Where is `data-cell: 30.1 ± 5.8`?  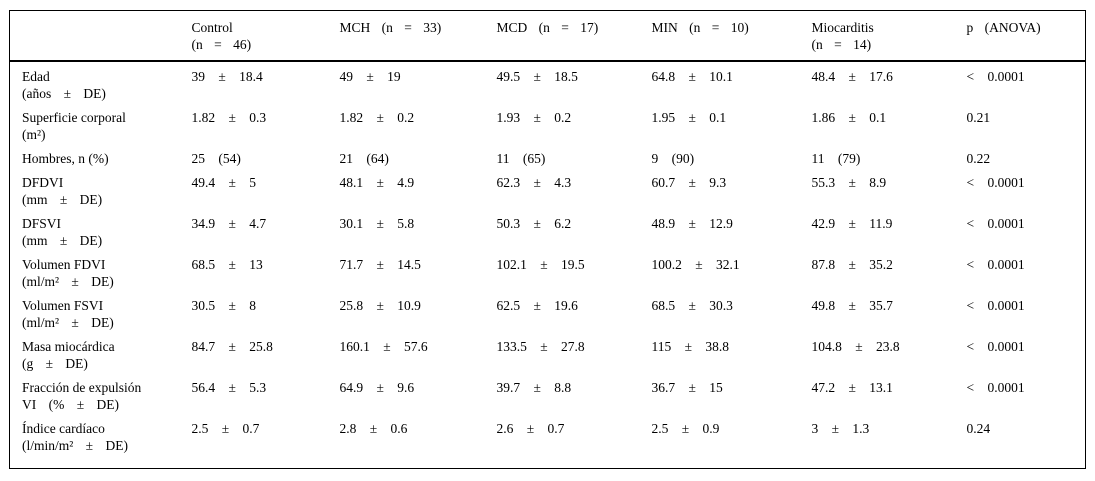
data-cell: 30.1 ± 5.8 is located at coordinates (377, 223).